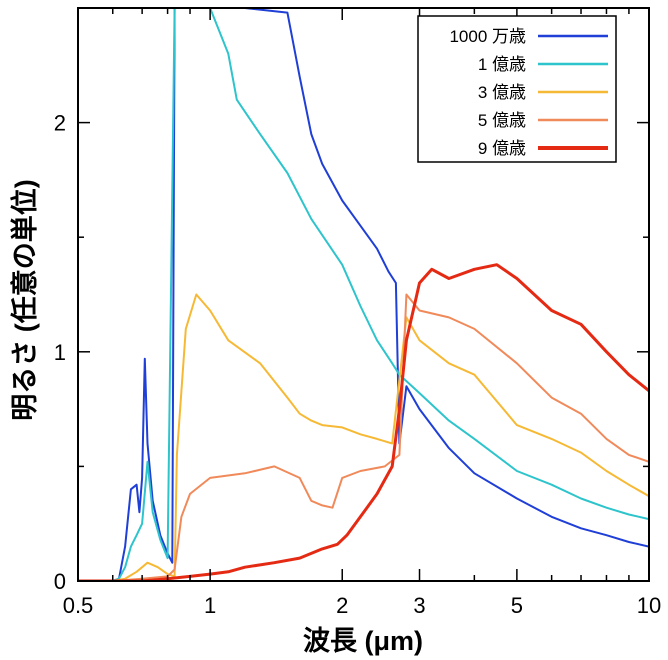  I want to click on x-tick-label: 3, so click(419, 605).